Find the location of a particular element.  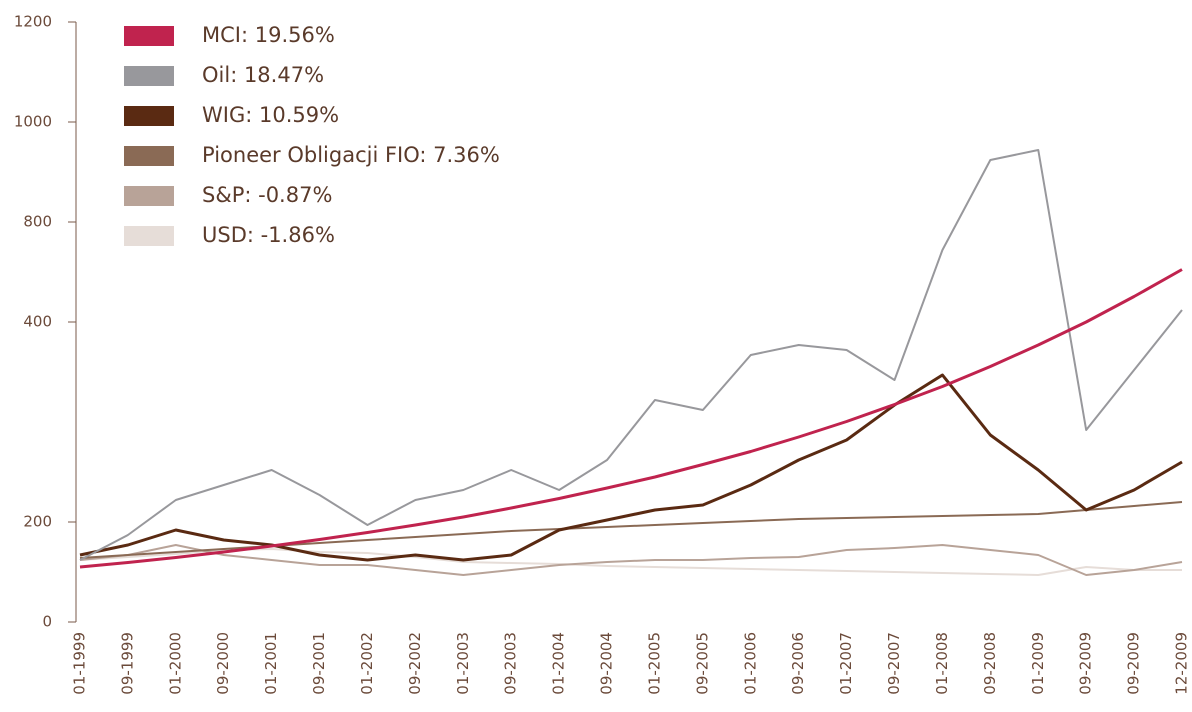

y-tick-label: 0 is located at coordinates (47, 622).